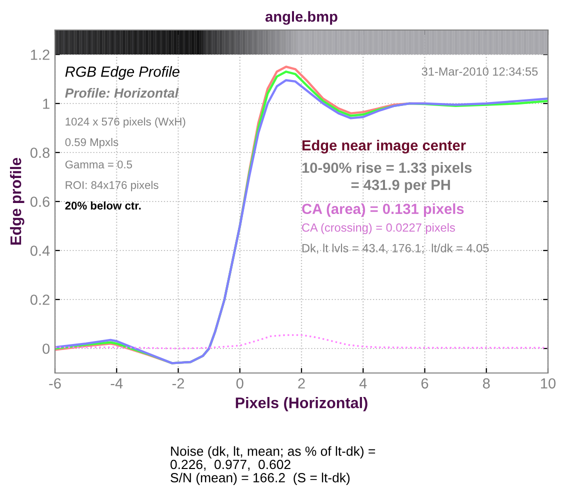  What do you see at coordinates (40, 251) in the screenshot?
I see `y-tick-label: 0.4` at bounding box center [40, 251].